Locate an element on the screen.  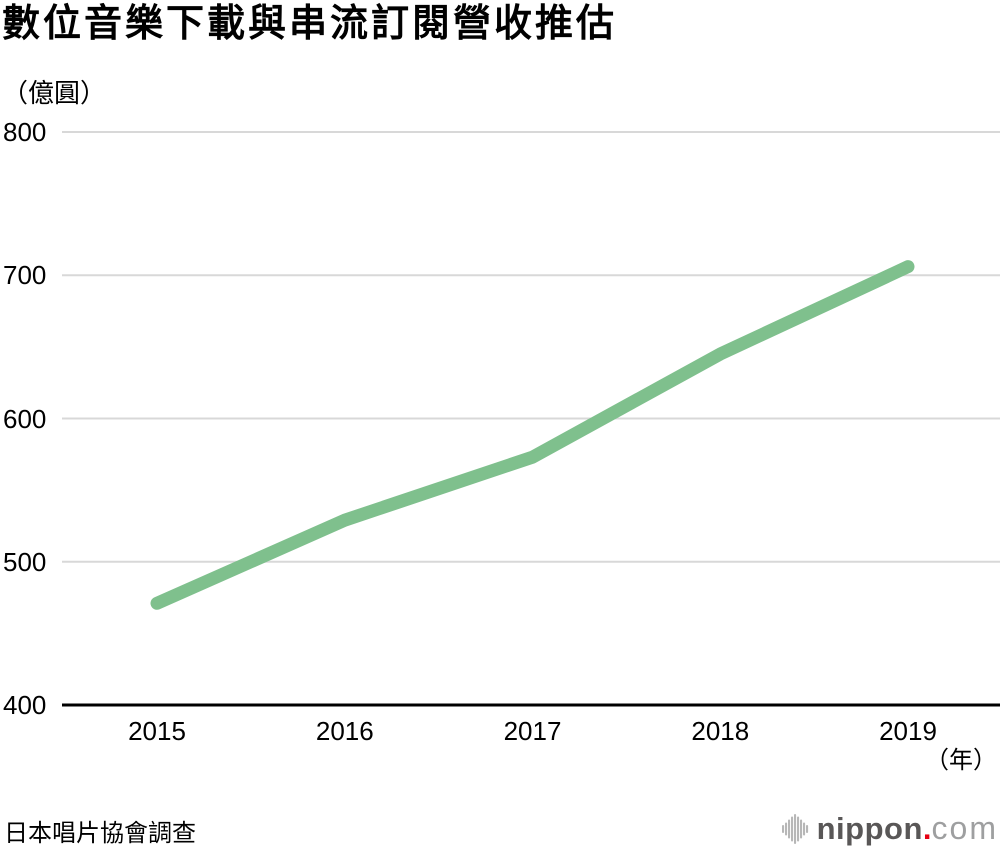
x-axis-unit-label: （年） is located at coordinates (961, 760).